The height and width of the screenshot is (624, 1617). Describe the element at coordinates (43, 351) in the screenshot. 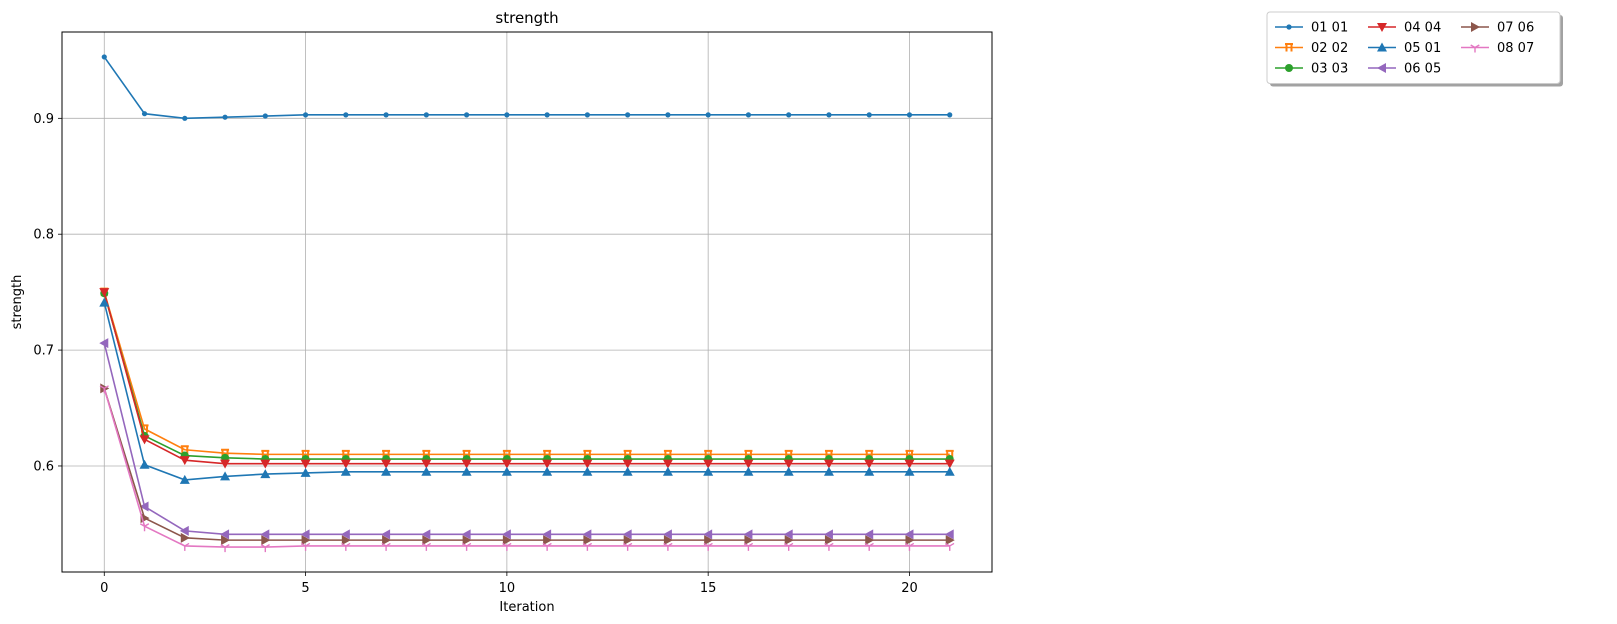

I see `y-tick-label: 0.7` at that location.